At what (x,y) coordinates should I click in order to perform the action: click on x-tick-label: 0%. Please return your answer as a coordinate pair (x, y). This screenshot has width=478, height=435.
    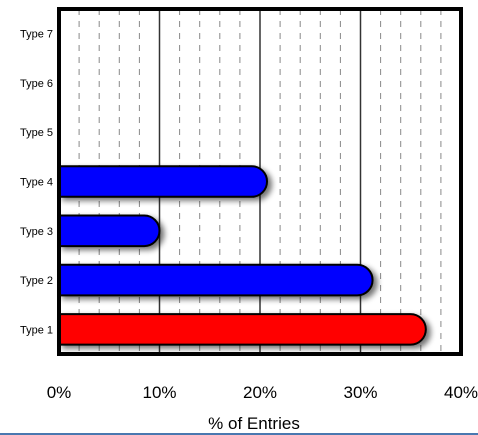
    Looking at the image, I should click on (59, 392).